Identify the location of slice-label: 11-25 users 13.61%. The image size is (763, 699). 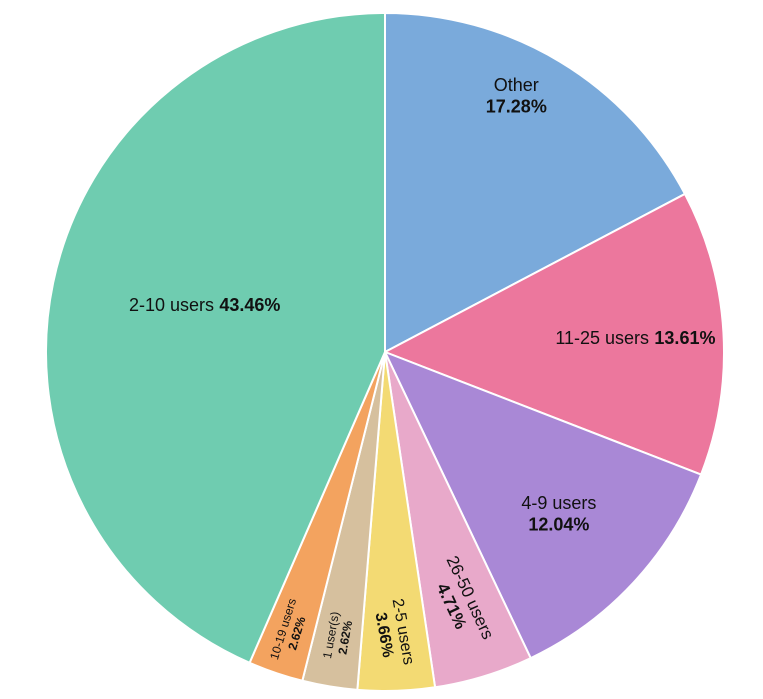
(635, 338).